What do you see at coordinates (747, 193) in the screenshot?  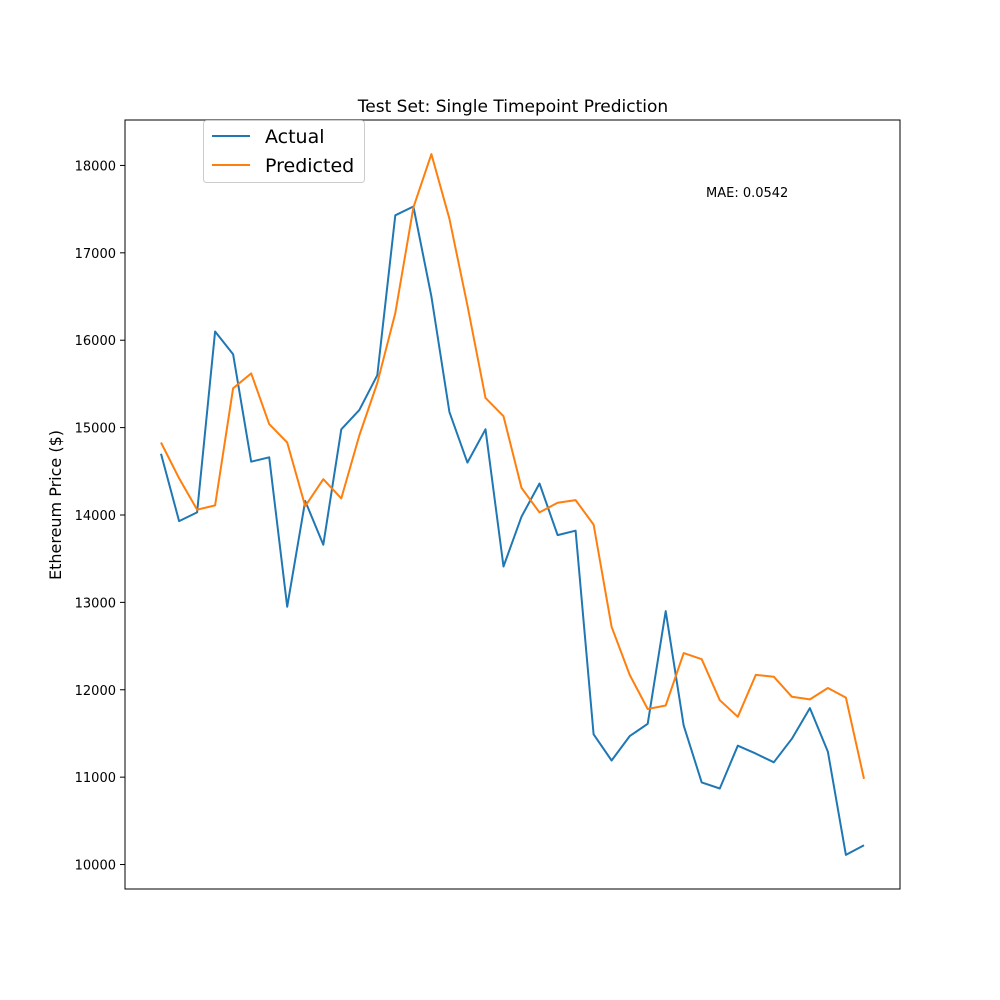 I see `mae-annotation: MAE: 0.0542` at bounding box center [747, 193].